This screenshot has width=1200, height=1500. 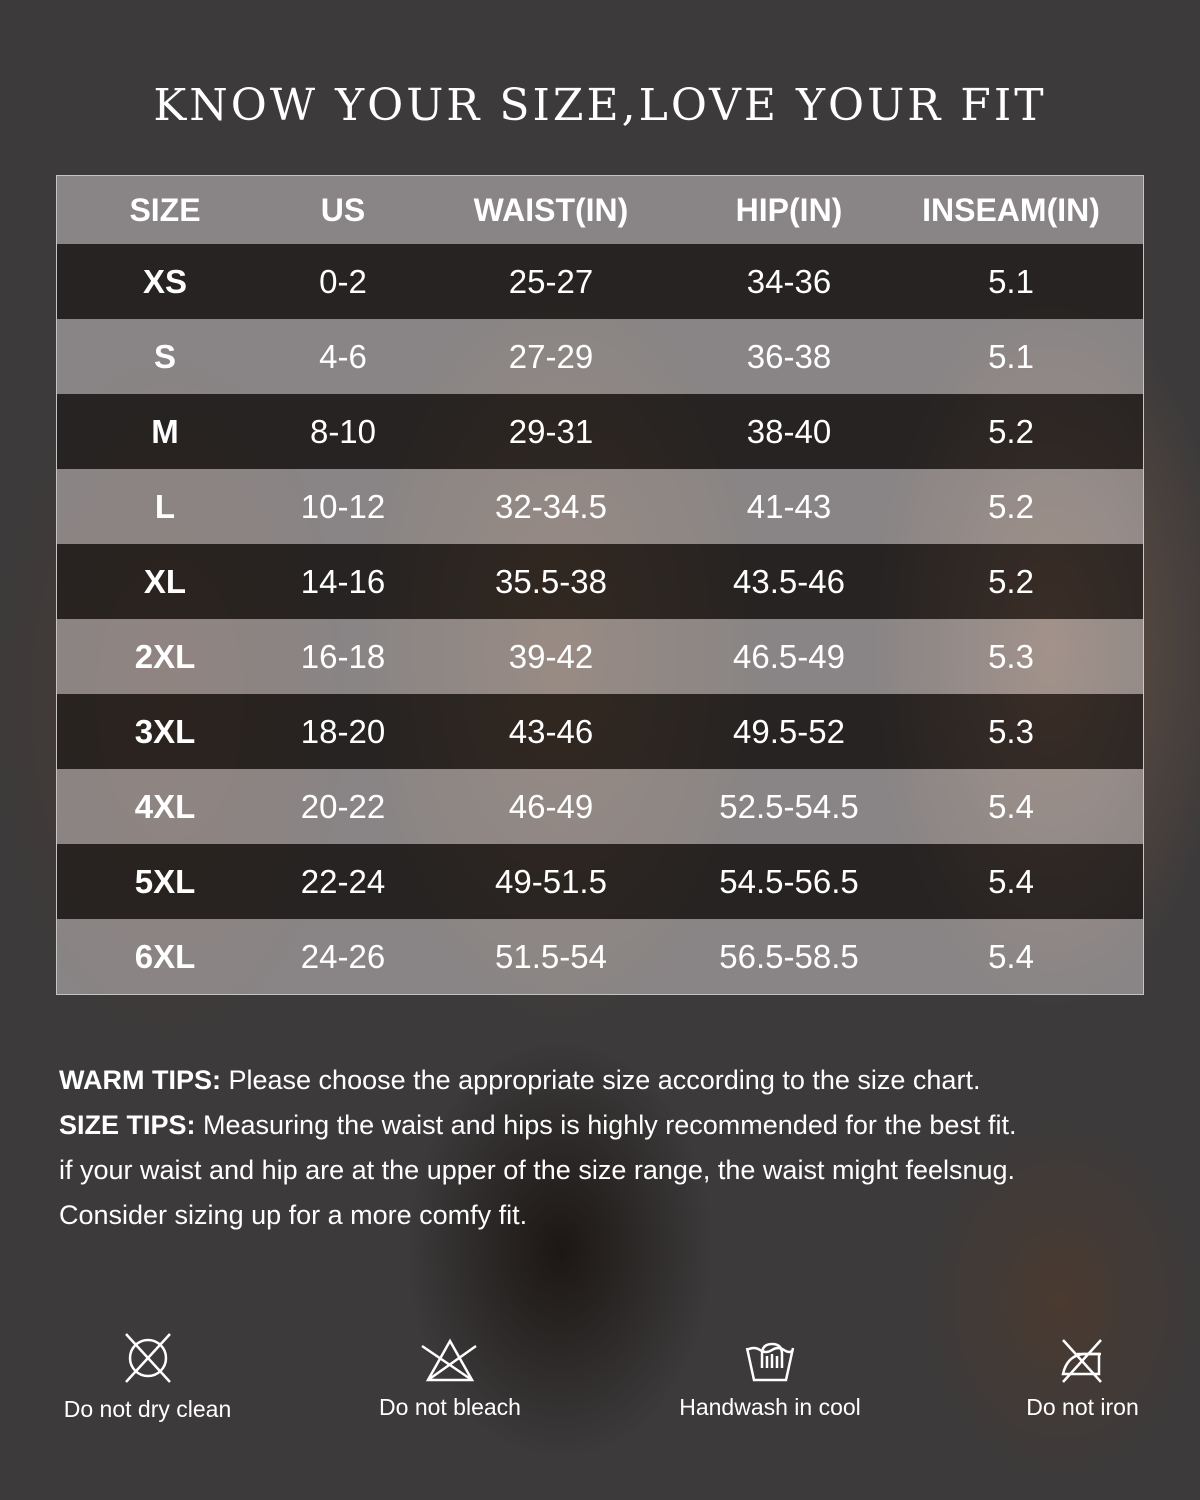 I want to click on table-row: XL 14-16 35.5-38 43.5-46 5.2, so click(x=600, y=581).